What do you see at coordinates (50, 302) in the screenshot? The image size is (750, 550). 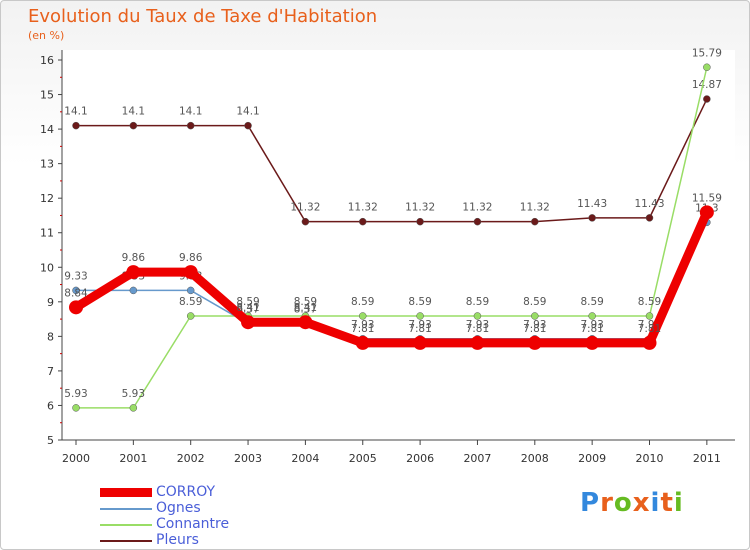 I see `y-tick-label: 9` at bounding box center [50, 302].